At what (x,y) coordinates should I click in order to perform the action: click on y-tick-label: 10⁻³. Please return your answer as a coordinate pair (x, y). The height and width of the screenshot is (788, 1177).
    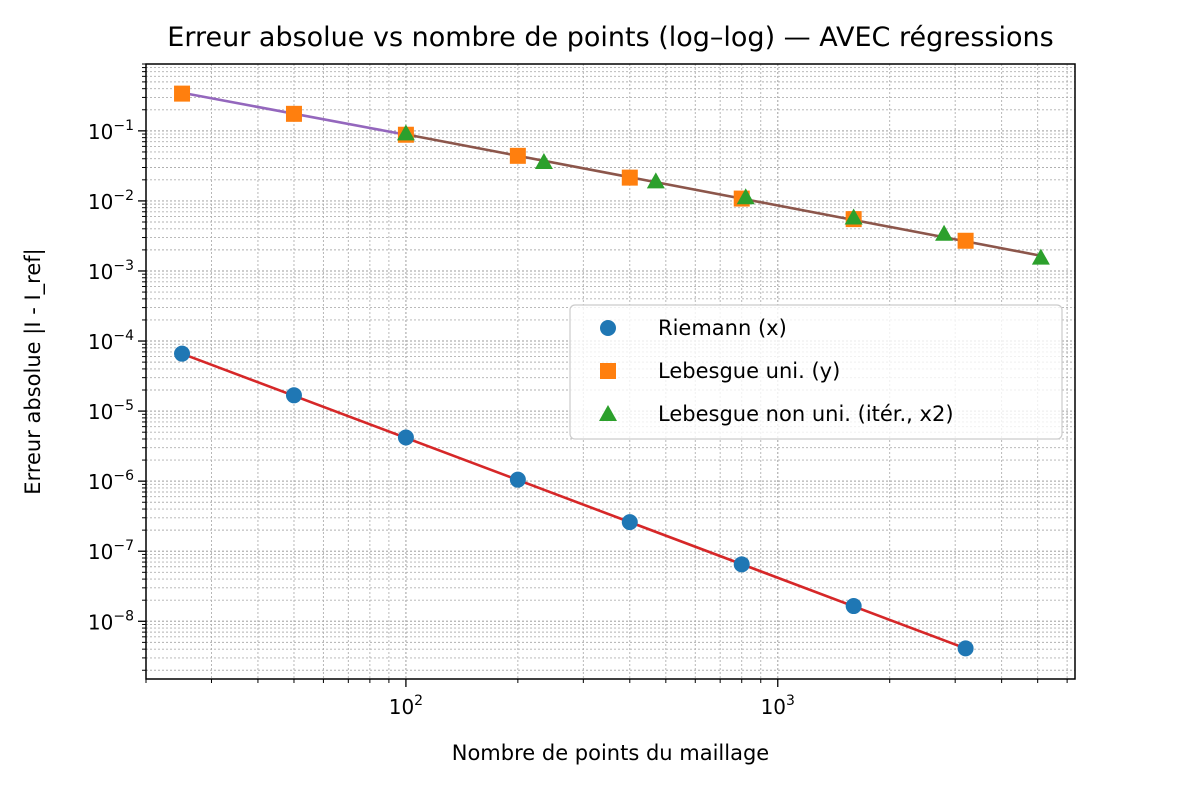
    Looking at the image, I should click on (111, 271).